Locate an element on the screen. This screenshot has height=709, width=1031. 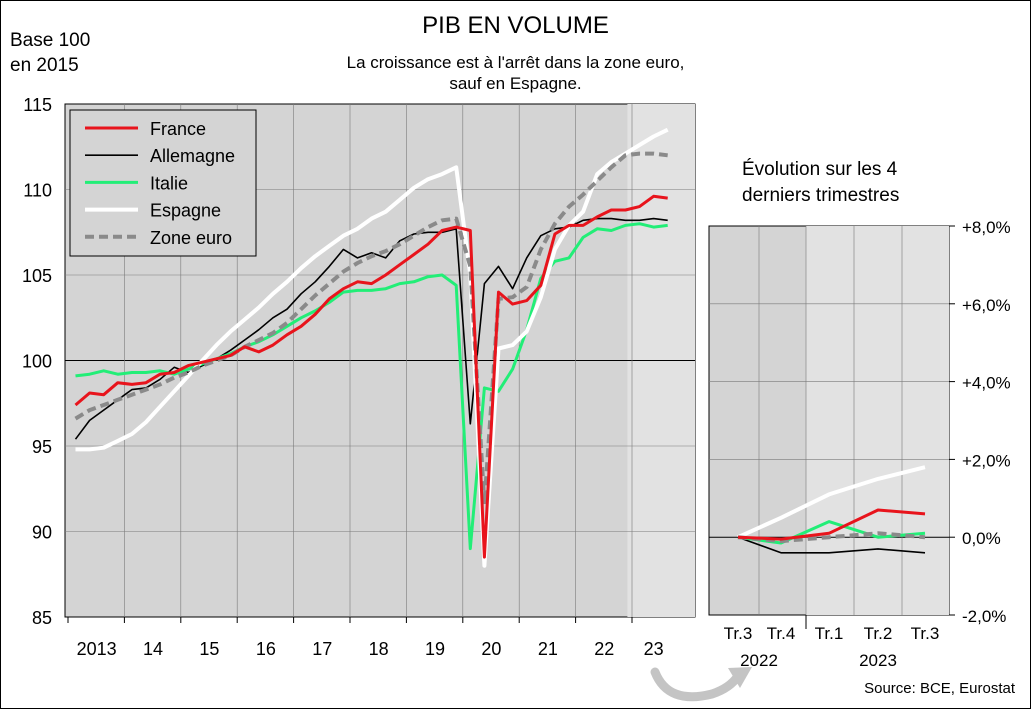
main-x-tick-label: 16 is located at coordinates (266, 649).